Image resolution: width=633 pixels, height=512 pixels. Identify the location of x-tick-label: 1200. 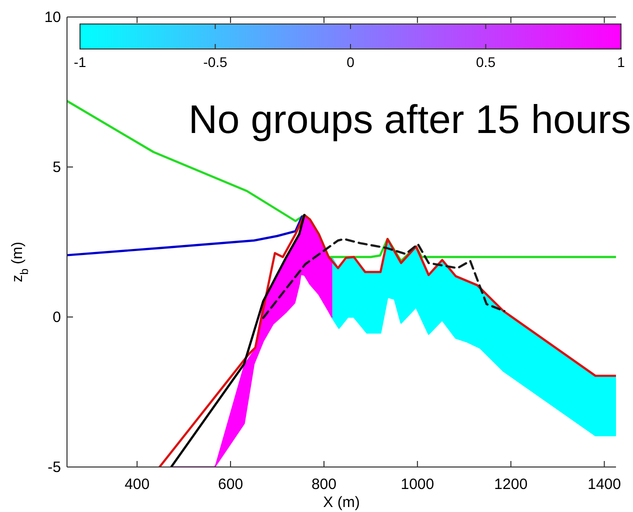
(511, 484).